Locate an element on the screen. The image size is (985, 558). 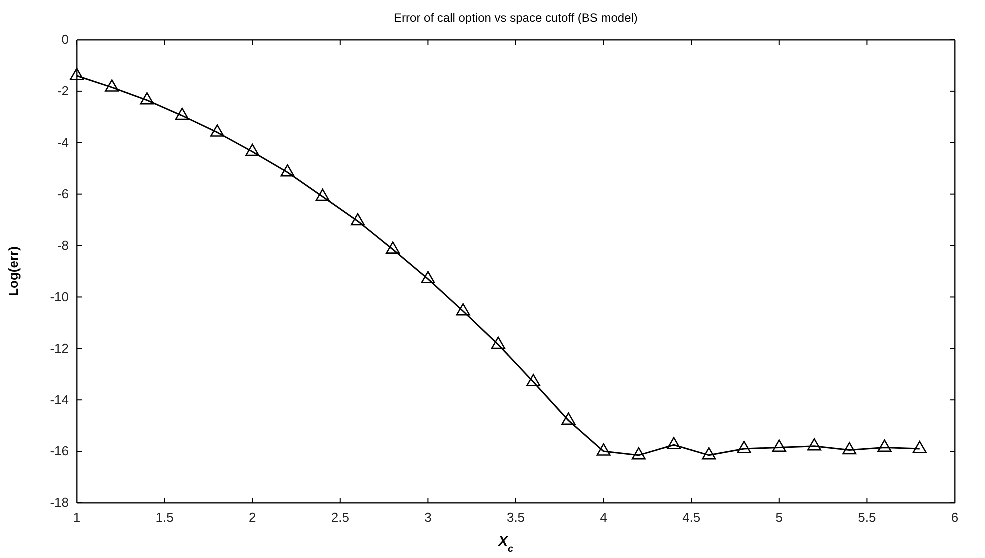
x-tick-label: 3.5 is located at coordinates (516, 518).